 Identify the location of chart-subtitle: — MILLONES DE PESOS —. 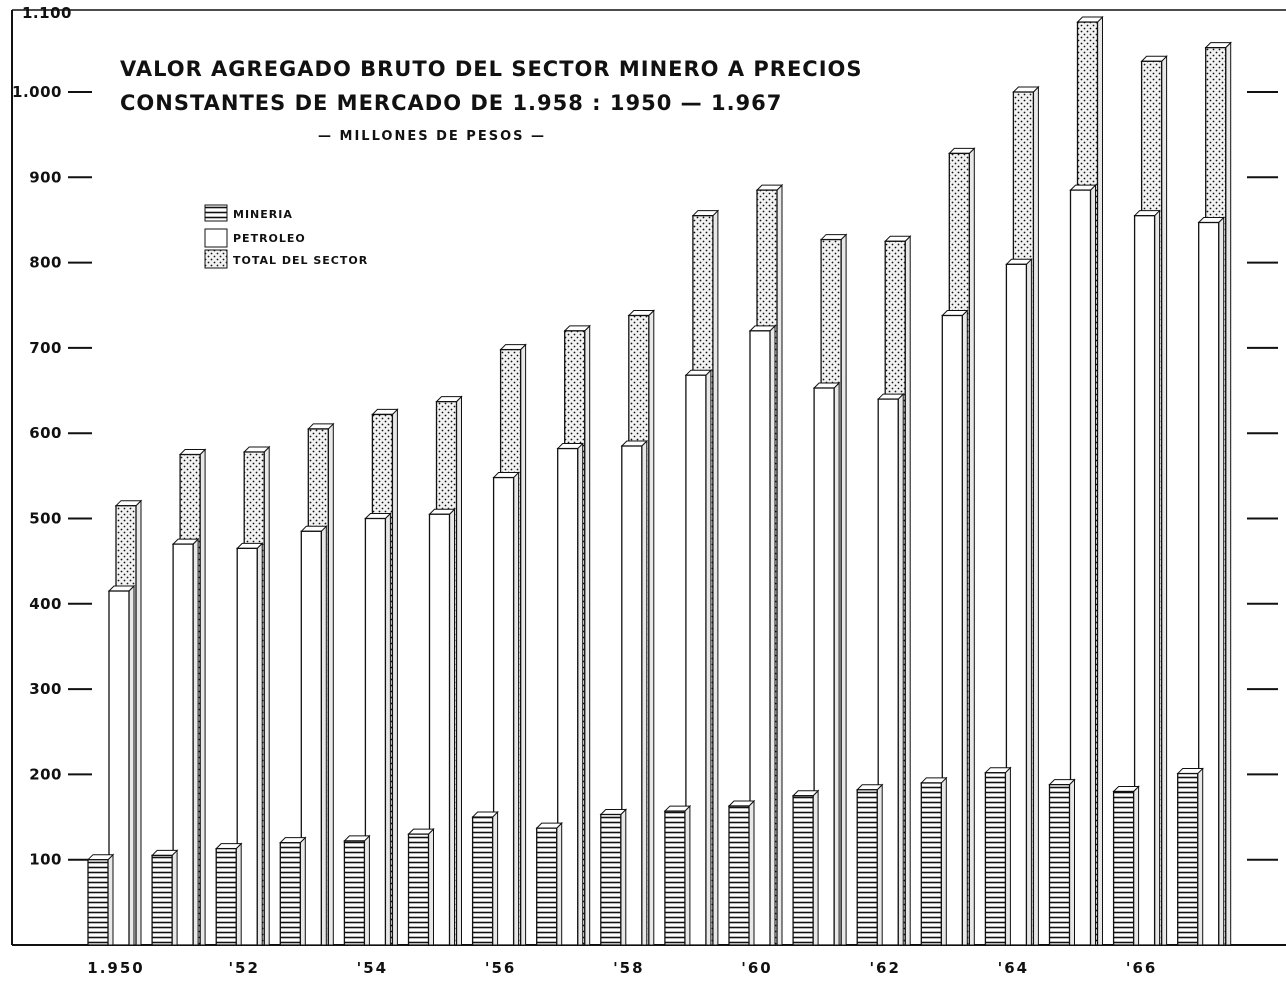
(432, 136).